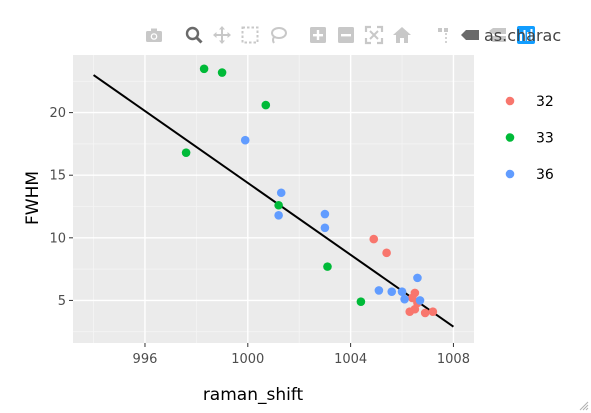  I want to click on camera-icon, so click(154, 35).